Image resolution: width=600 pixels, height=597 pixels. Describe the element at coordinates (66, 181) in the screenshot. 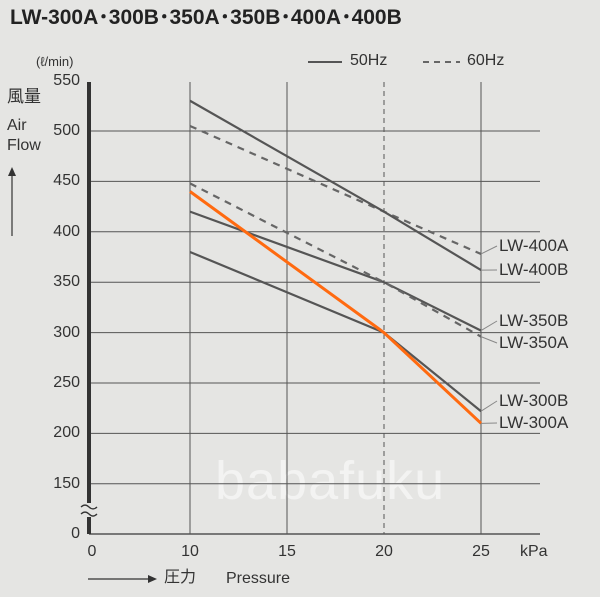

I see `y-tick-label: 450` at that location.